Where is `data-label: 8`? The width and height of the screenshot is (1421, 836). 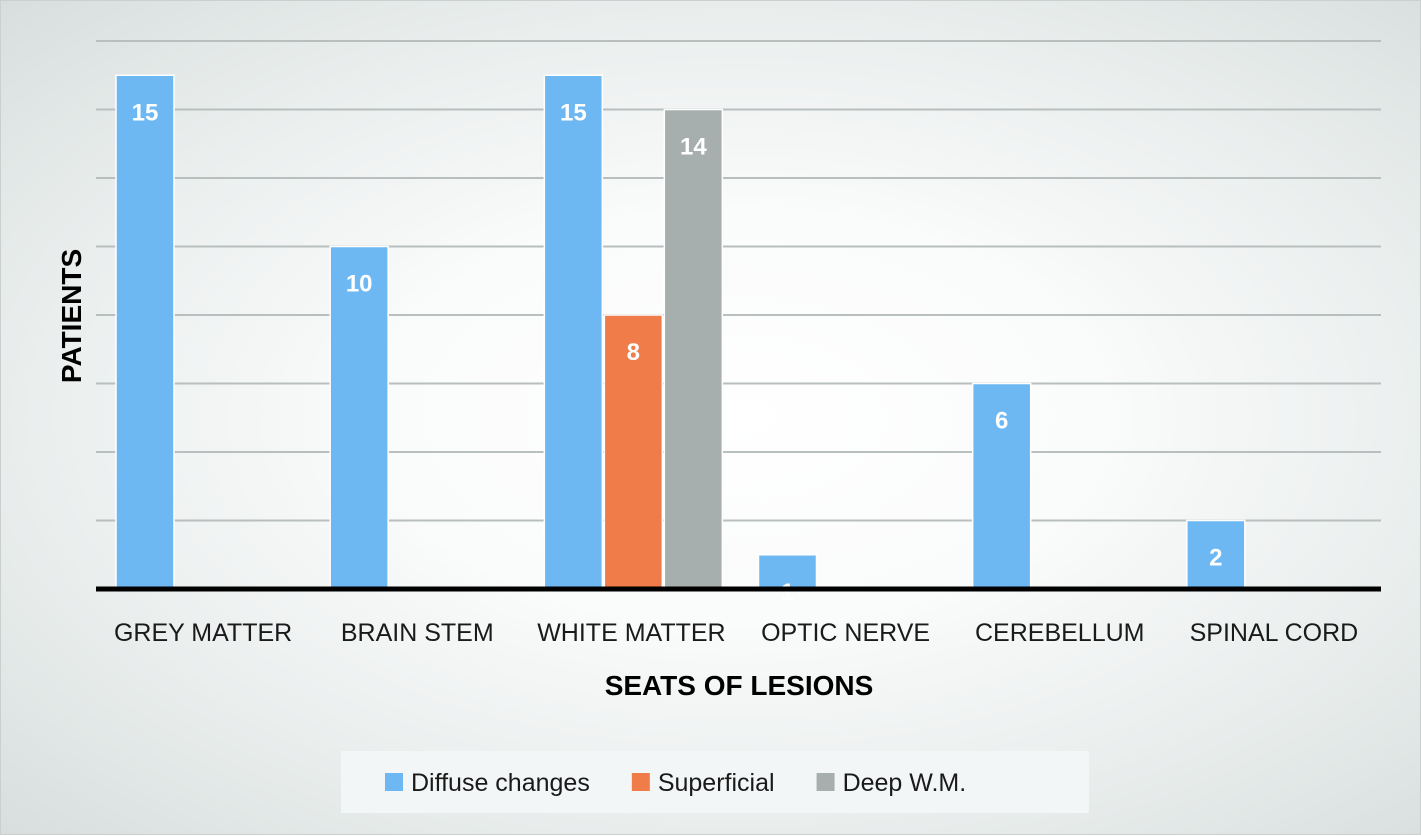
data-label: 8 is located at coordinates (633, 352).